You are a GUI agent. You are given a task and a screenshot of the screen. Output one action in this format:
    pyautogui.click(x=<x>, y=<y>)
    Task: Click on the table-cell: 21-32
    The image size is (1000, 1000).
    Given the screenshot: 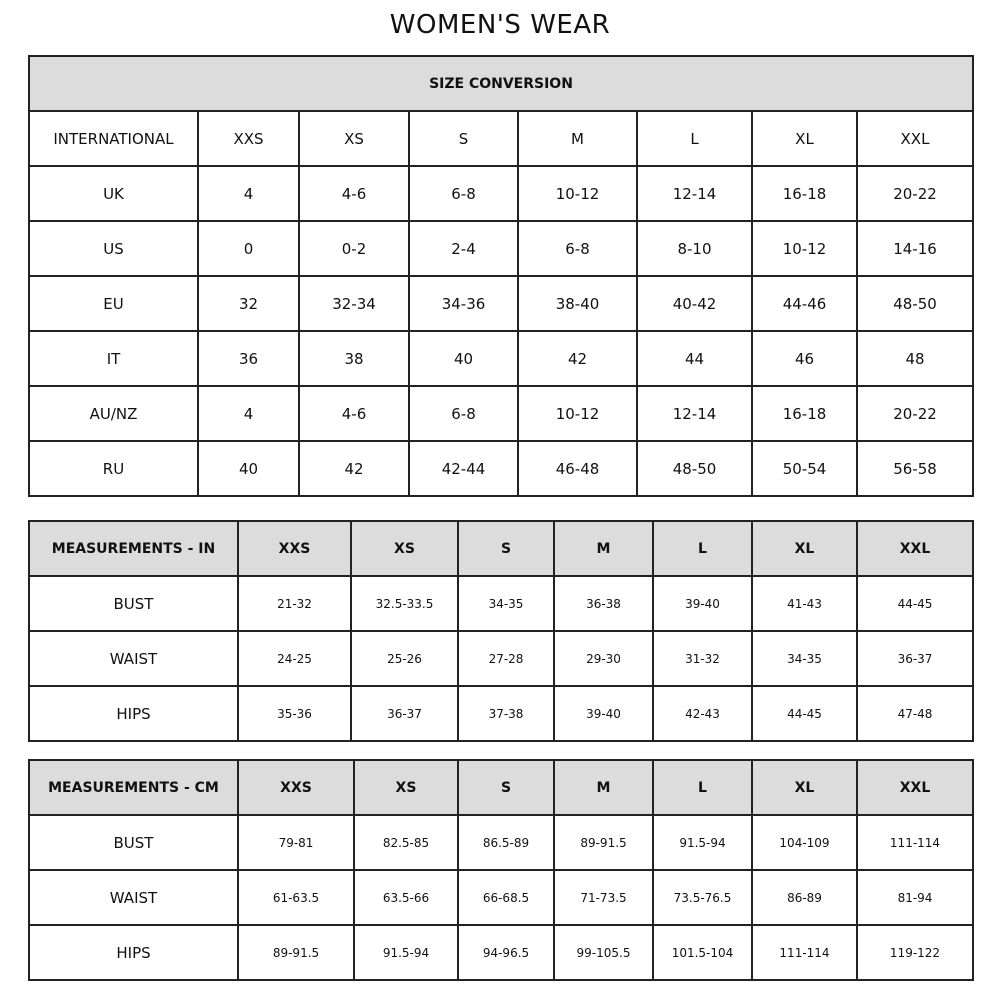 What is the action you would take?
    pyautogui.click(x=294, y=603)
    